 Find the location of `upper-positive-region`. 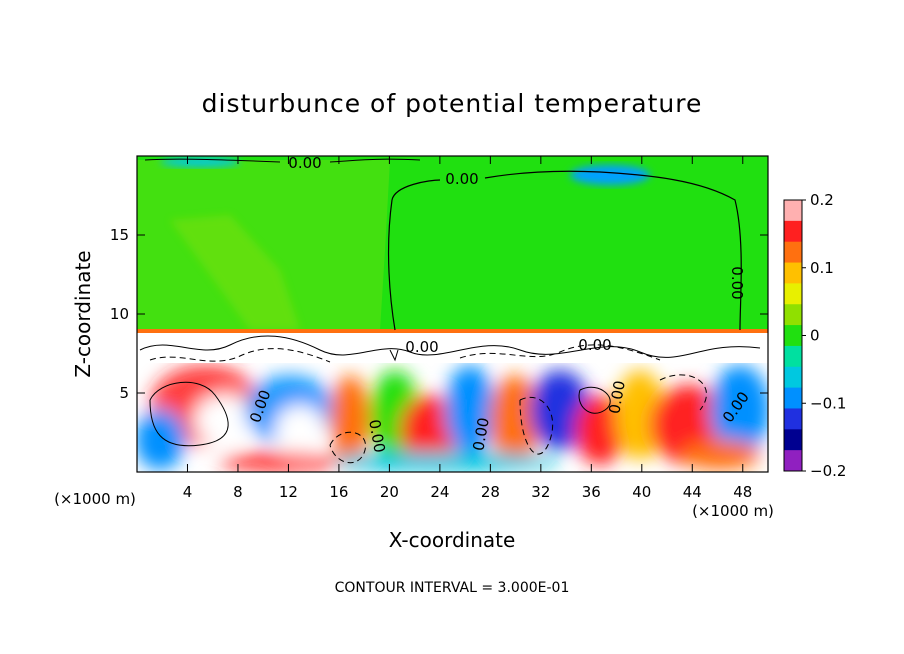

upper-positive-region is located at coordinates (263, 245).